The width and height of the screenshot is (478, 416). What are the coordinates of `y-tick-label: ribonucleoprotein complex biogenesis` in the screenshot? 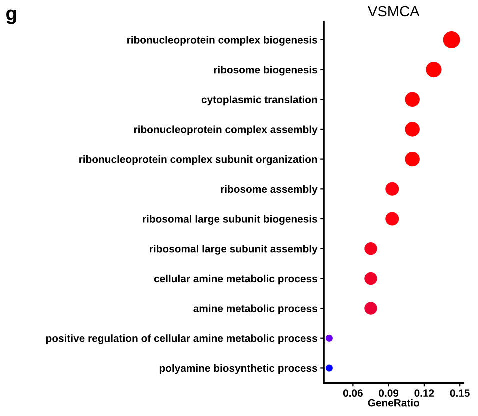 It's located at (223, 41).